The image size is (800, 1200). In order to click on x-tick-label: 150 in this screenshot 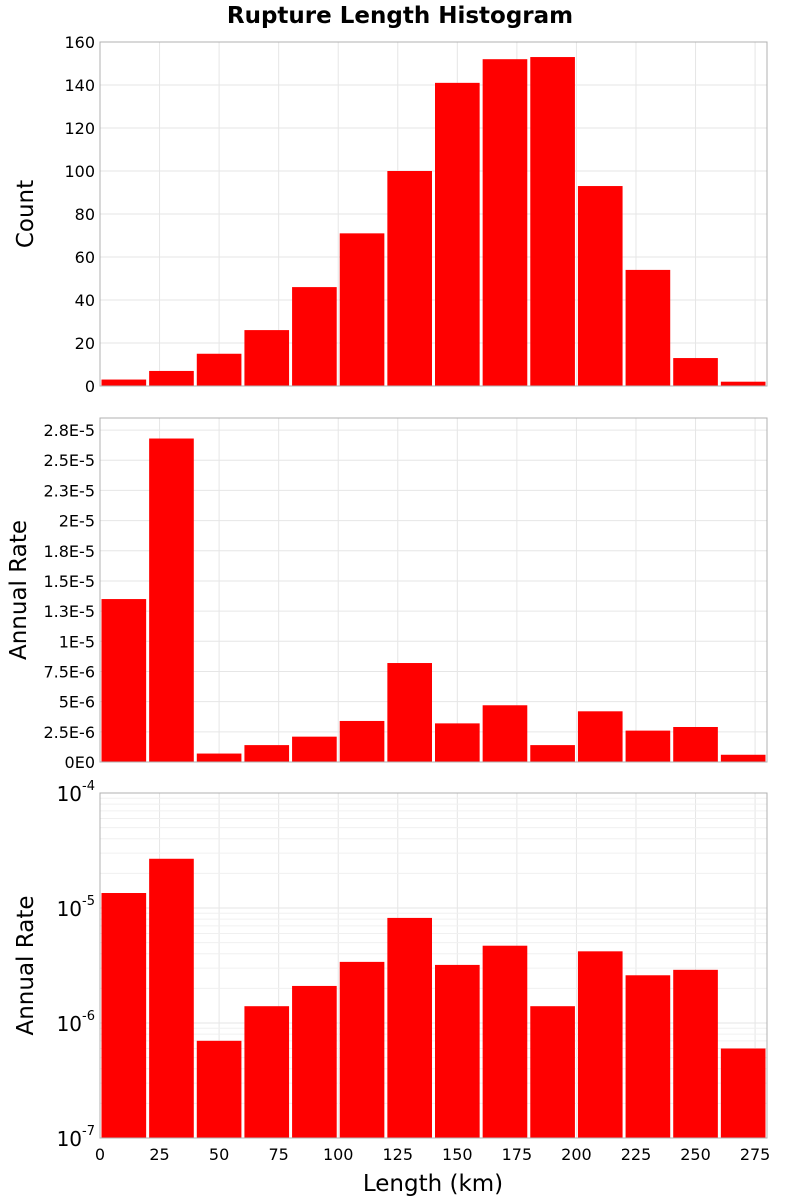, I will do `click(457, 1154)`.